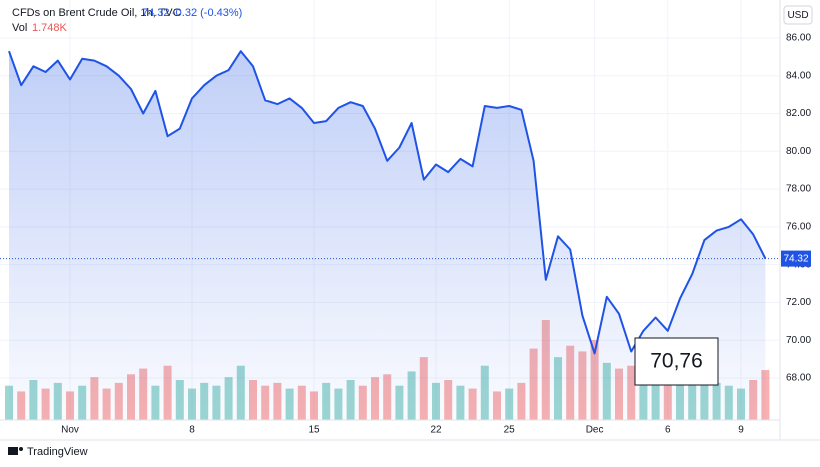 The width and height of the screenshot is (820, 467). I want to click on x-tick-label: 6, so click(668, 430).